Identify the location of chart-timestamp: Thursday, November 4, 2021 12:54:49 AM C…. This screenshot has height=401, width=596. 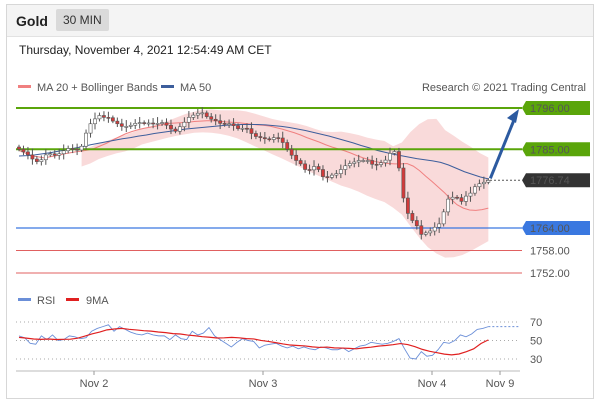
(145, 50).